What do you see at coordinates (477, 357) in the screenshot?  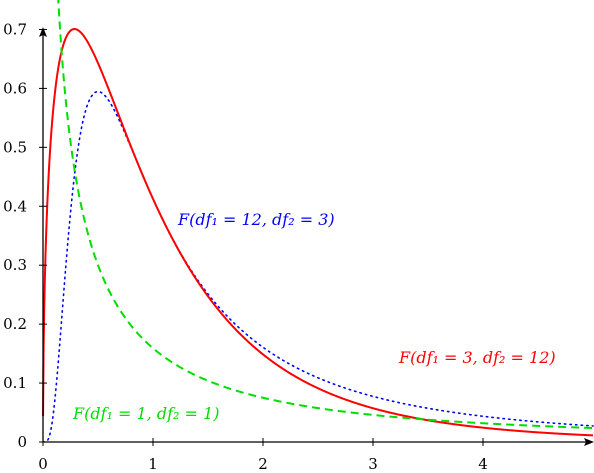 I see `series-label-f-3-12: F(df₁ = 3, df₂ = 12)` at bounding box center [477, 357].